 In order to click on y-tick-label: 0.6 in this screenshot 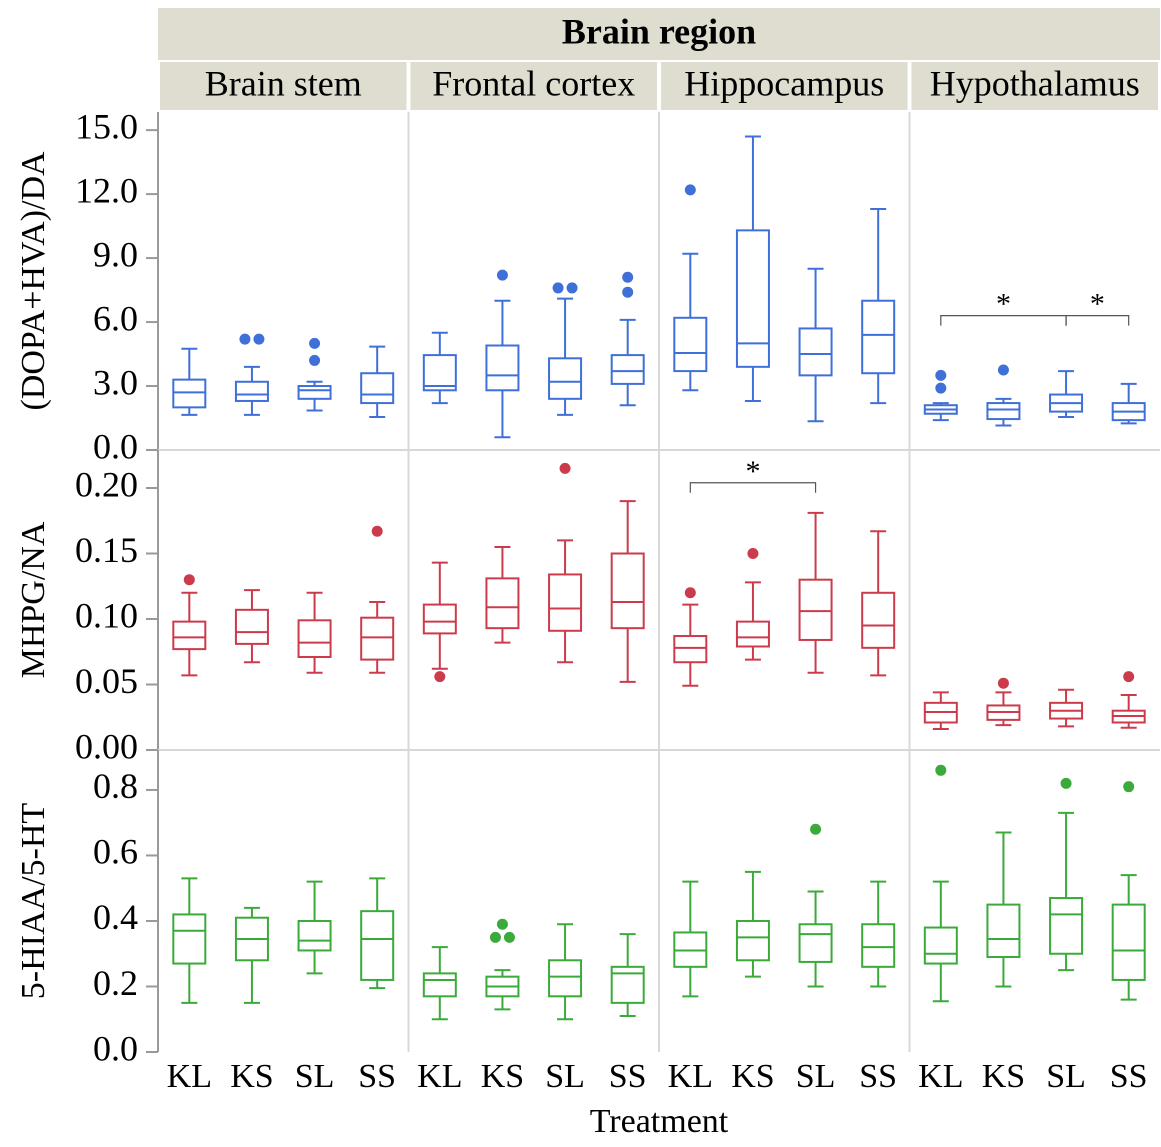, I will do `click(115, 852)`.